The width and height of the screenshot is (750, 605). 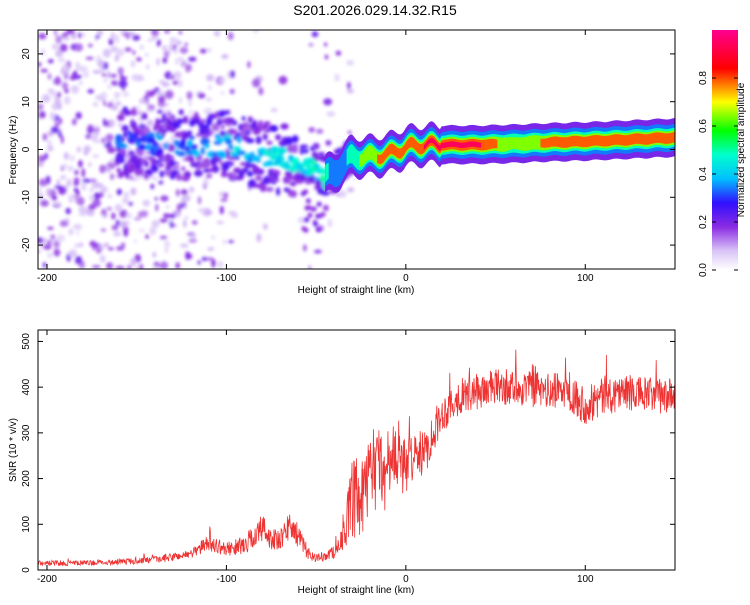 What do you see at coordinates (26, 386) in the screenshot?
I see `snr-ytick-label: 400` at bounding box center [26, 386].